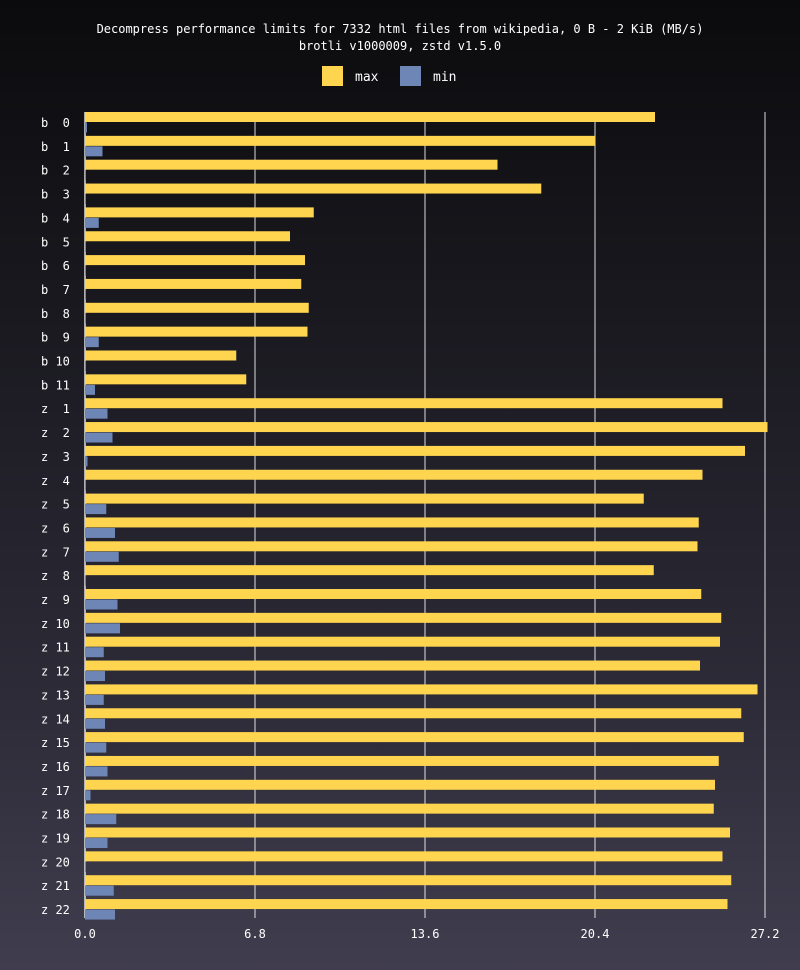 This screenshot has height=970, width=800. What do you see at coordinates (765, 934) in the screenshot?
I see `x-tick-label: 27.2` at bounding box center [765, 934].